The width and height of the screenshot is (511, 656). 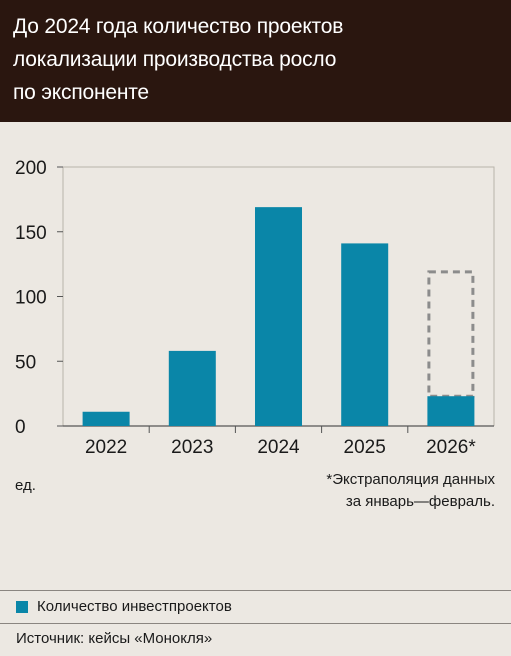 I want to click on x-tick-label: 2023, so click(x=192, y=447).